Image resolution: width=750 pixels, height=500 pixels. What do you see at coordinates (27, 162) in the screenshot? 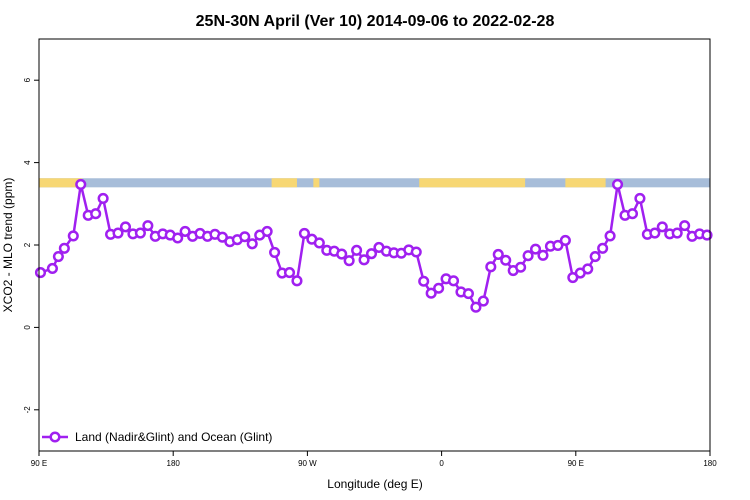
I see `y-tick-label: 4` at bounding box center [27, 162].